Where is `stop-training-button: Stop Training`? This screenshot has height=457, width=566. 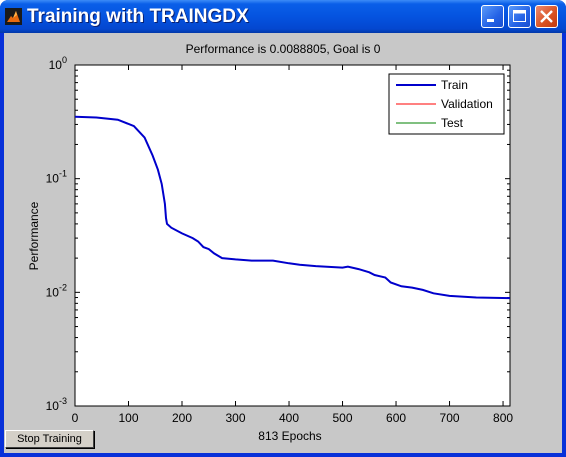
stop-training-button: Stop Training is located at coordinates (49, 439).